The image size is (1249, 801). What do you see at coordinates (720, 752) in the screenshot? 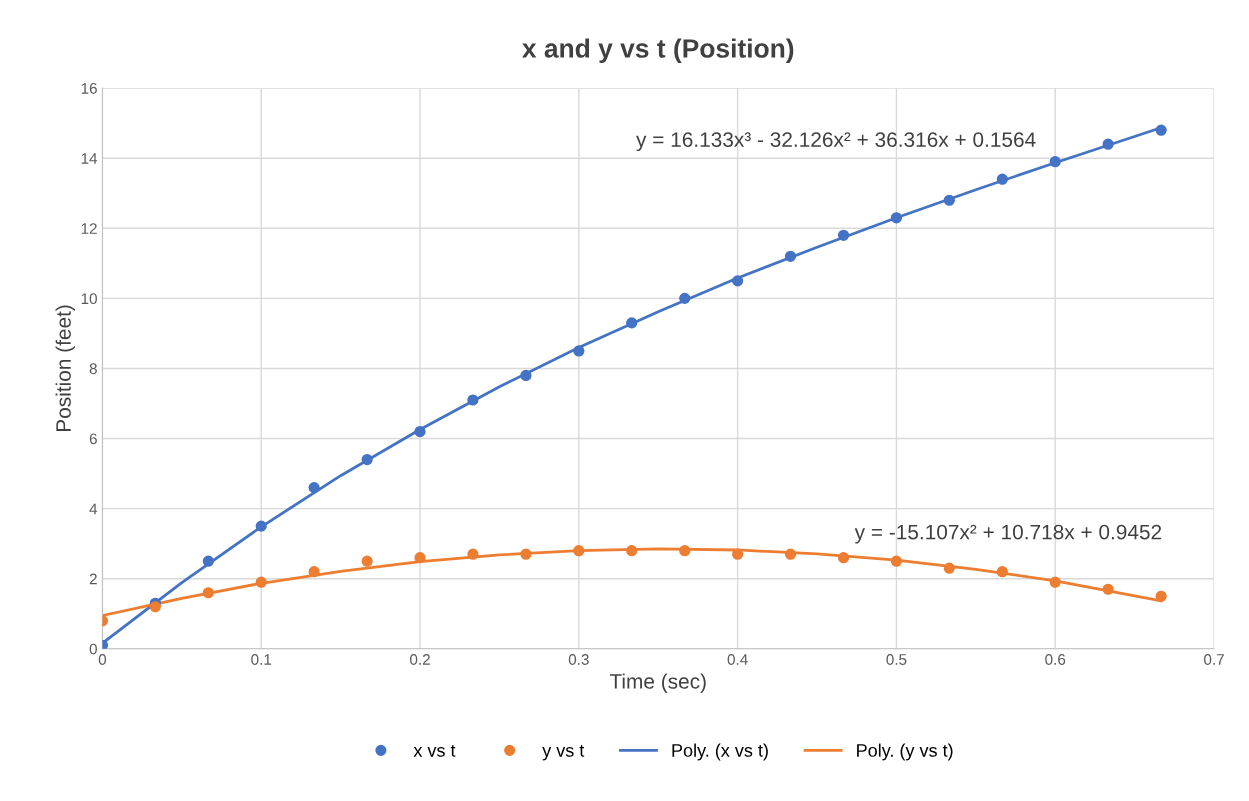
I see `legend-label: Poly. (x vs t)` at bounding box center [720, 752].